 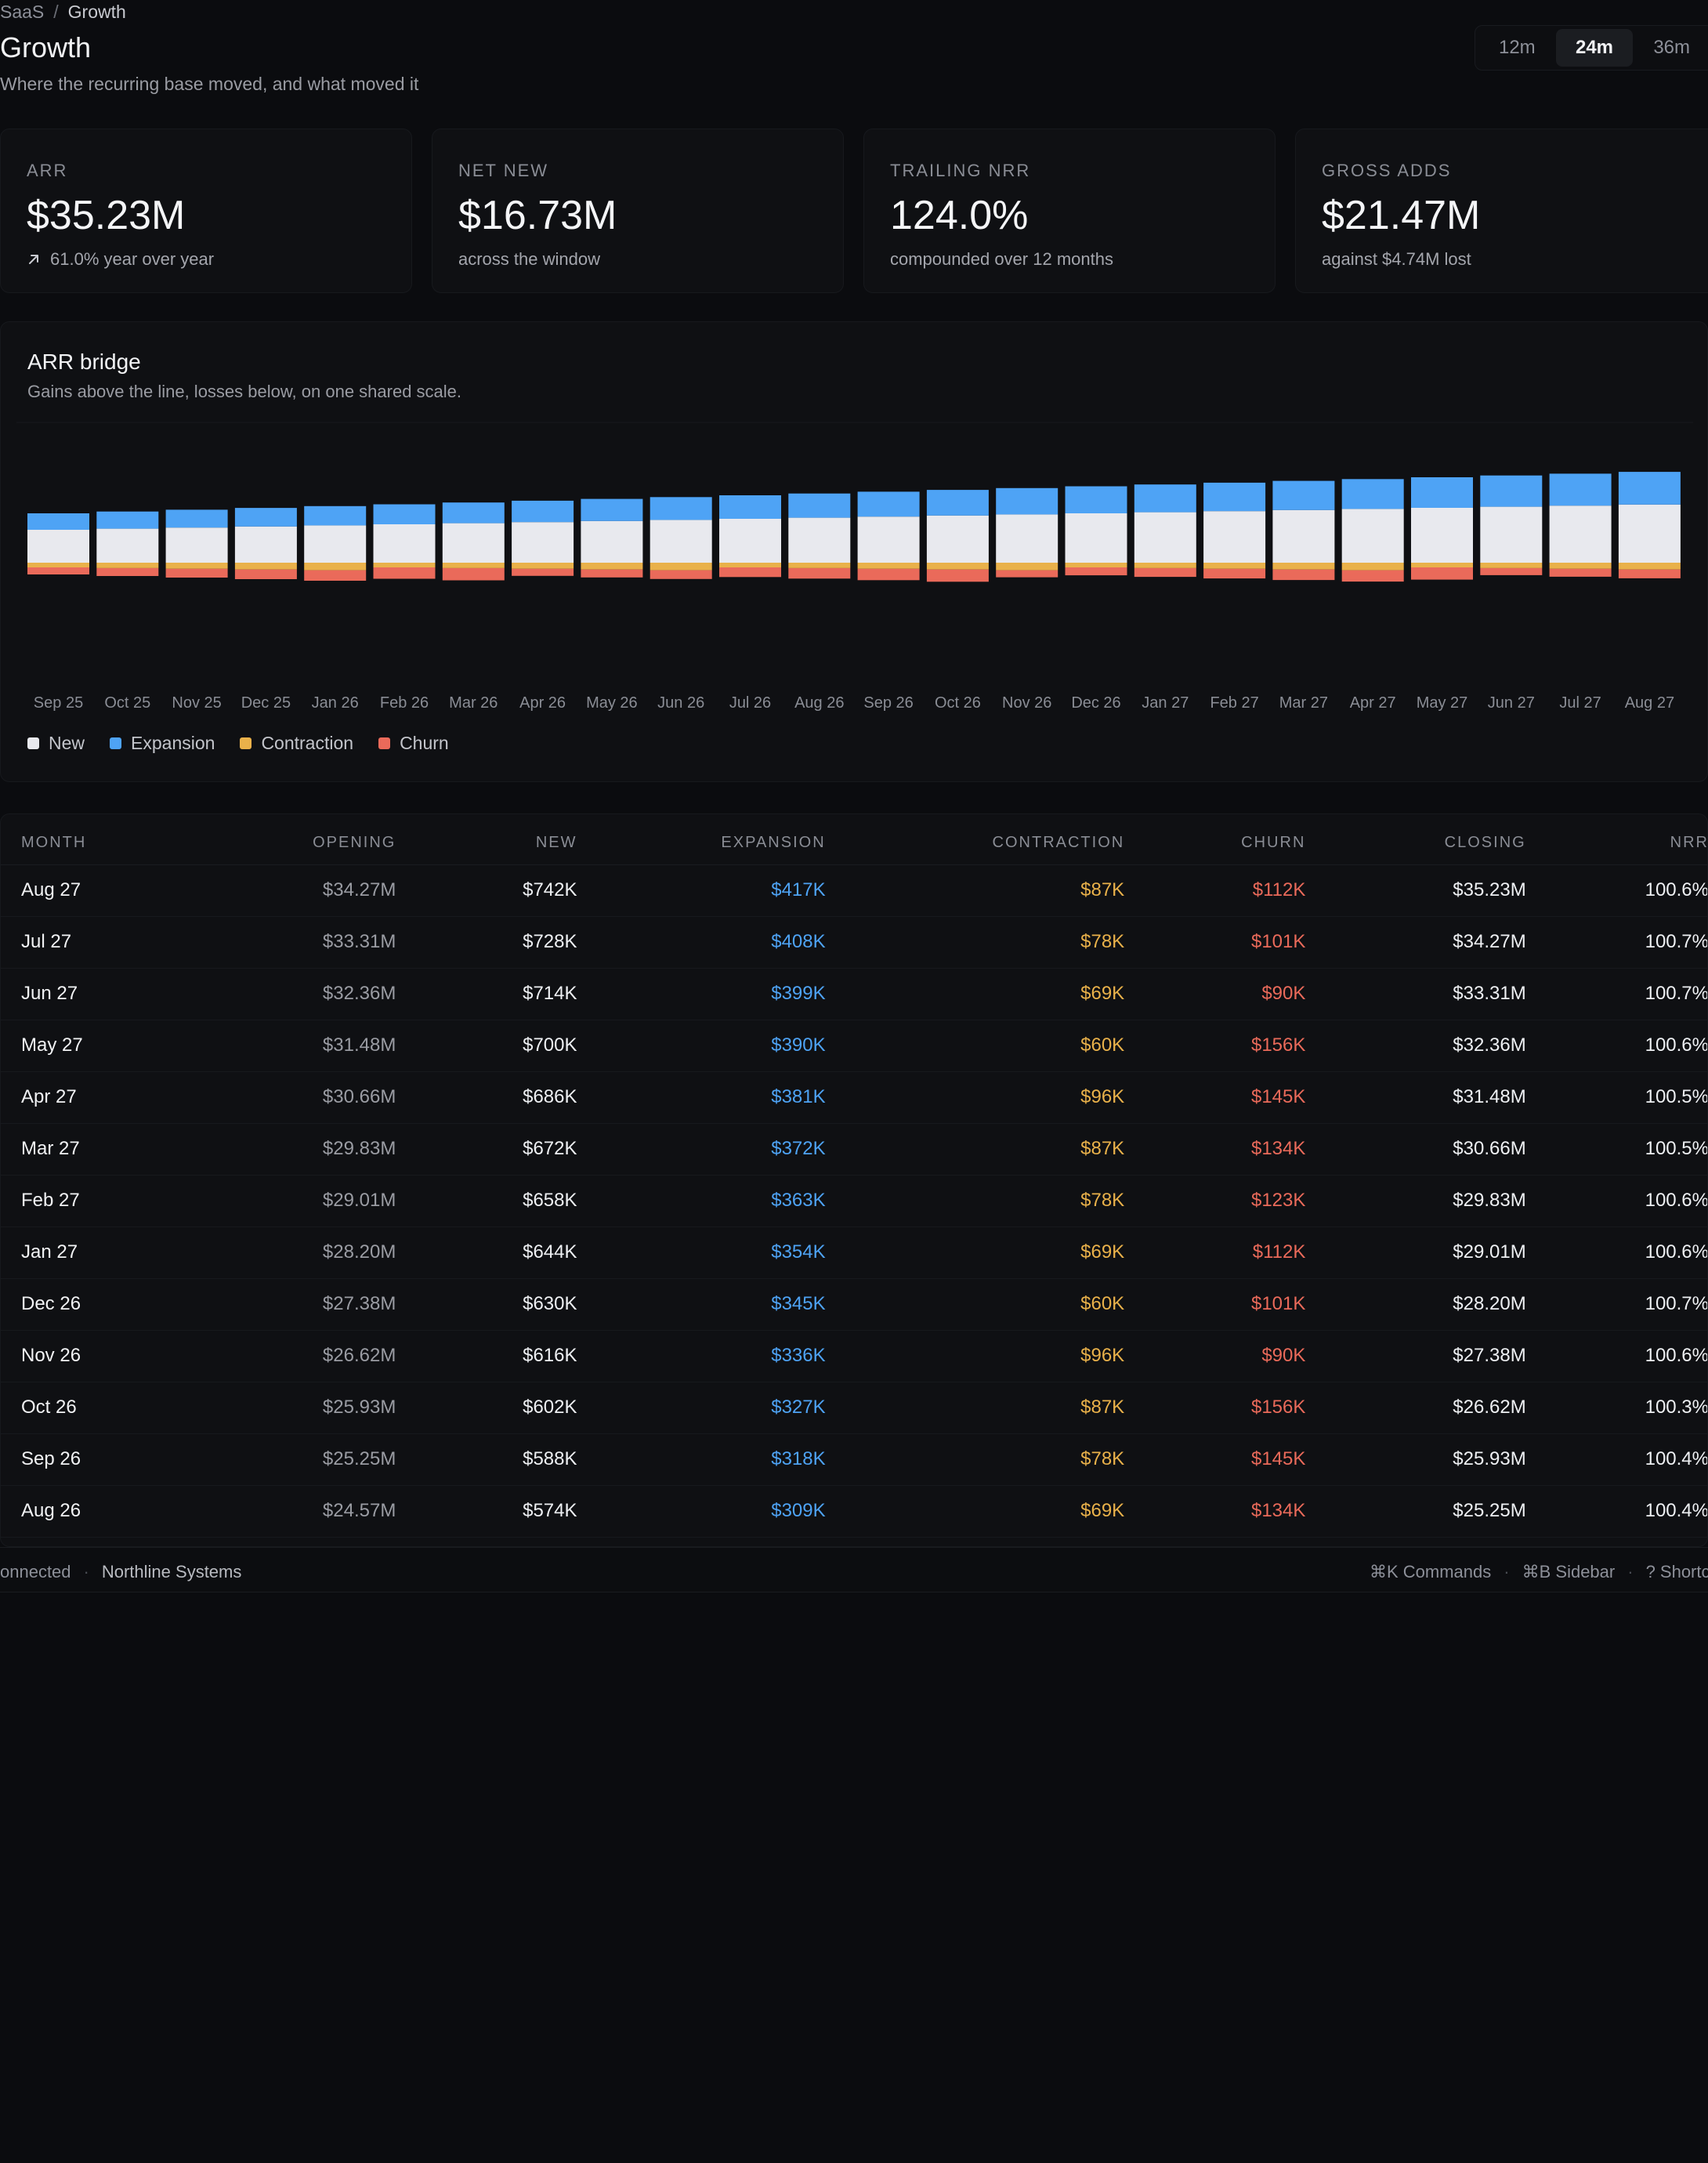 I want to click on range-12m-button: 12m, so click(x=1517, y=48).